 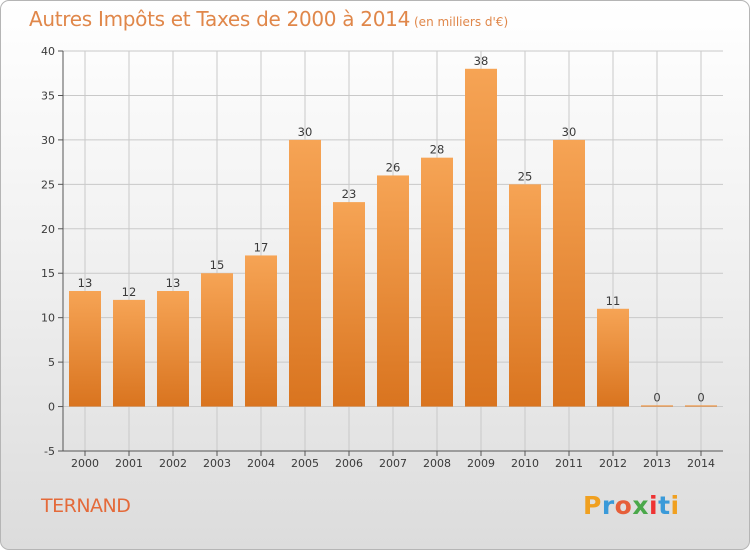 What do you see at coordinates (86, 506) in the screenshot?
I see `commune-name: TERNAND` at bounding box center [86, 506].